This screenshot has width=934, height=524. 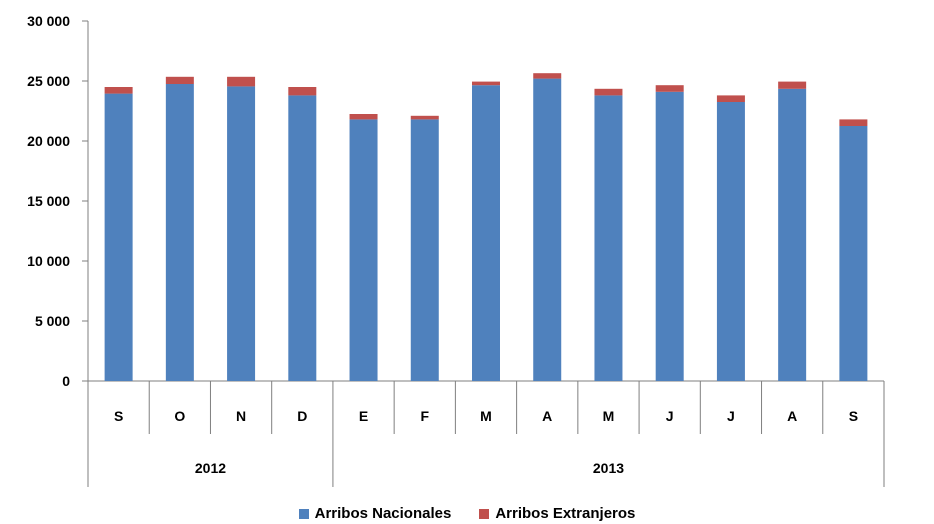 What do you see at coordinates (52, 321) in the screenshot?
I see `y-tick-label: 5 000` at bounding box center [52, 321].